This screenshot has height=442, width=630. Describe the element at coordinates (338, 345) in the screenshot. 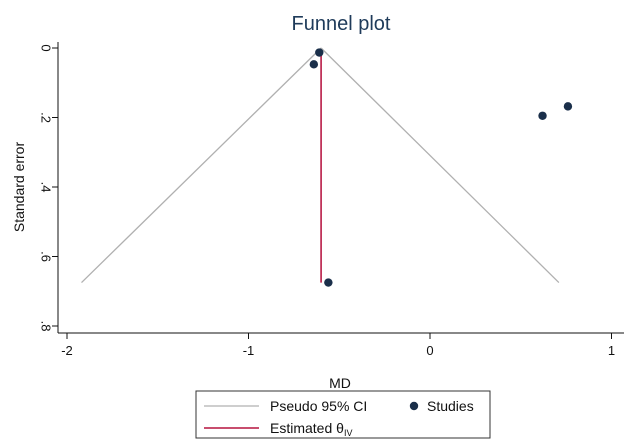

I see `x-axis-ticks: -2 -1 0 1` at that location.